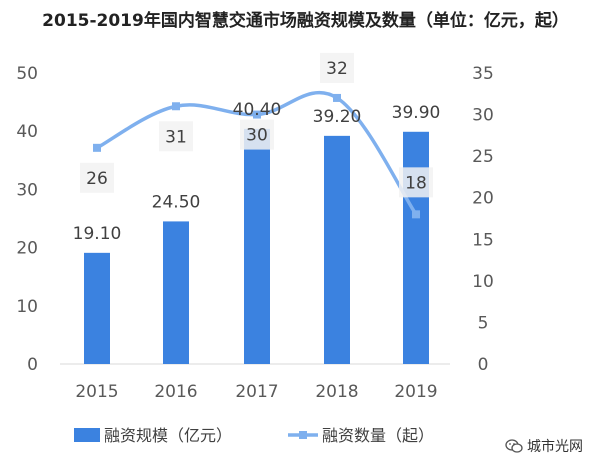  What do you see at coordinates (416, 113) in the screenshot?
I see `bar-value-label: 39.90` at bounding box center [416, 113].